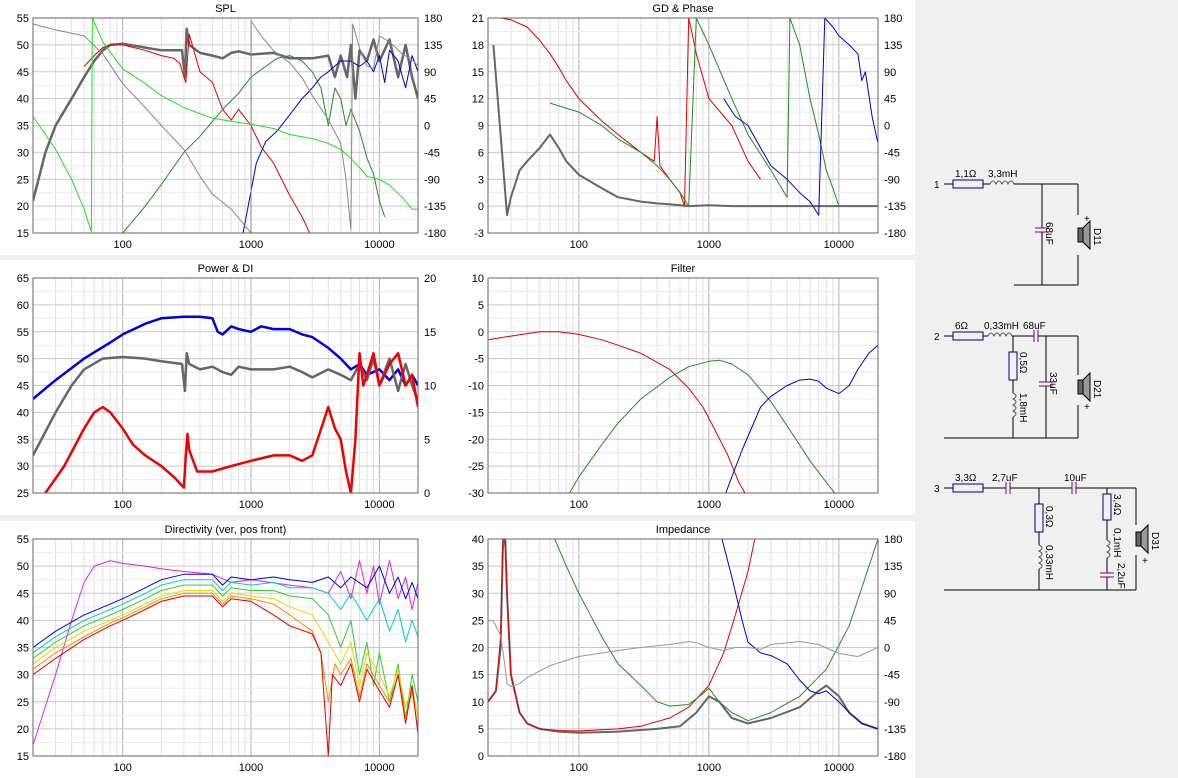 This screenshot has width=1178, height=778. What do you see at coordinates (1048, 517) in the screenshot?
I see `resistor-3b-label: 0,3Ω` at bounding box center [1048, 517].